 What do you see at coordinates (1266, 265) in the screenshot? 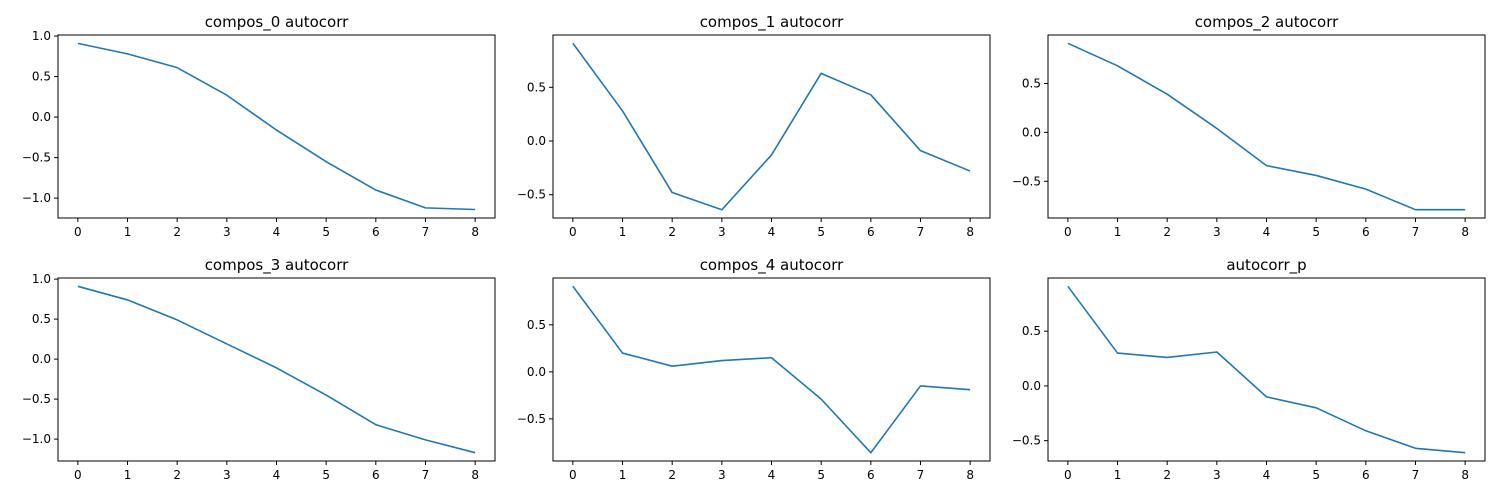
I see `subplot-title: autocorr_p` at bounding box center [1266, 265].